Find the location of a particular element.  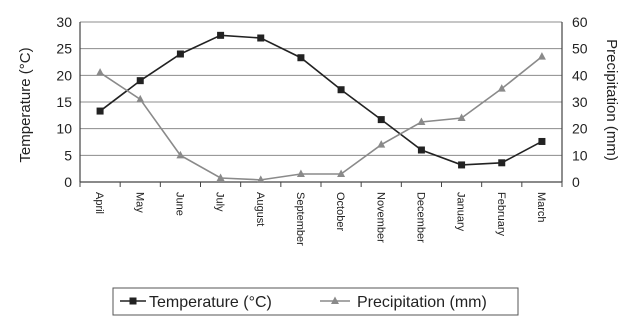

y2-tick-label: 30 is located at coordinates (580, 102).